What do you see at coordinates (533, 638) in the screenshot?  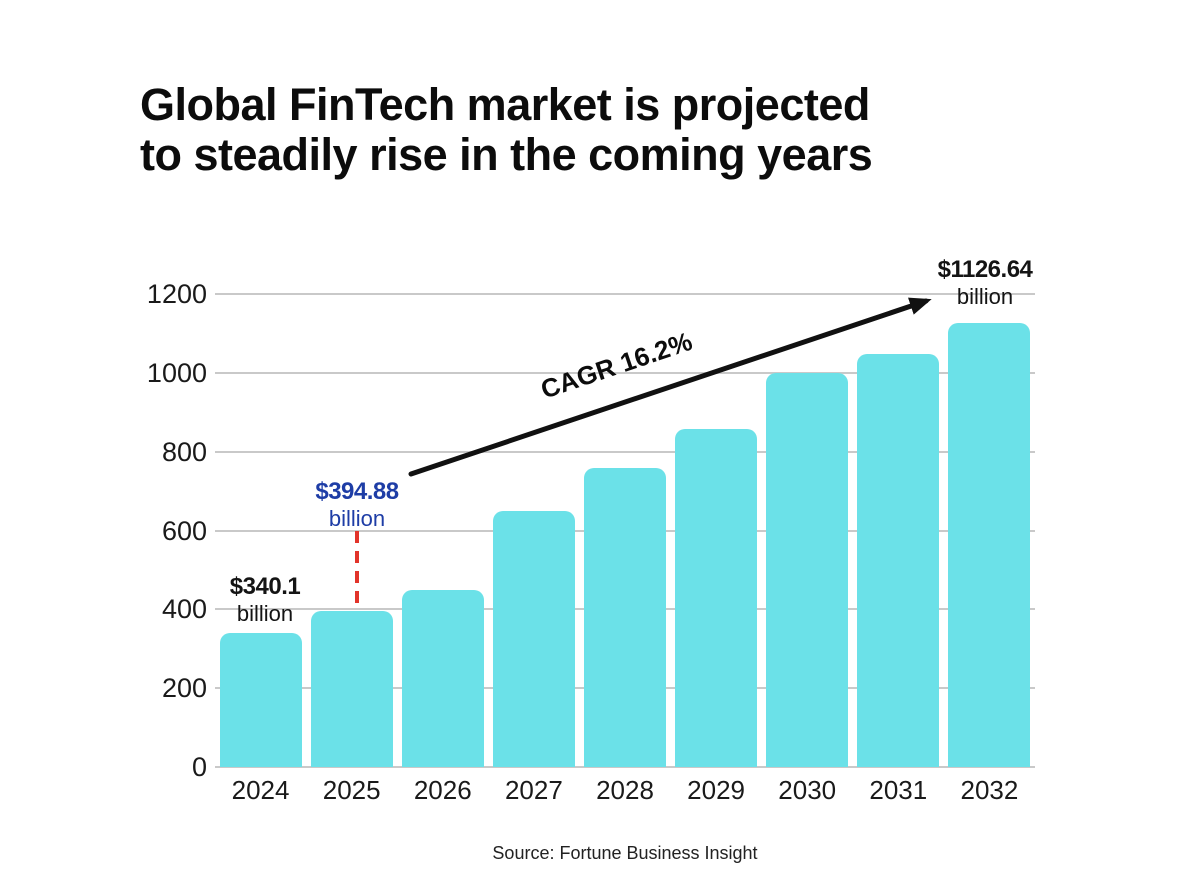 I see `bar-2027` at bounding box center [533, 638].